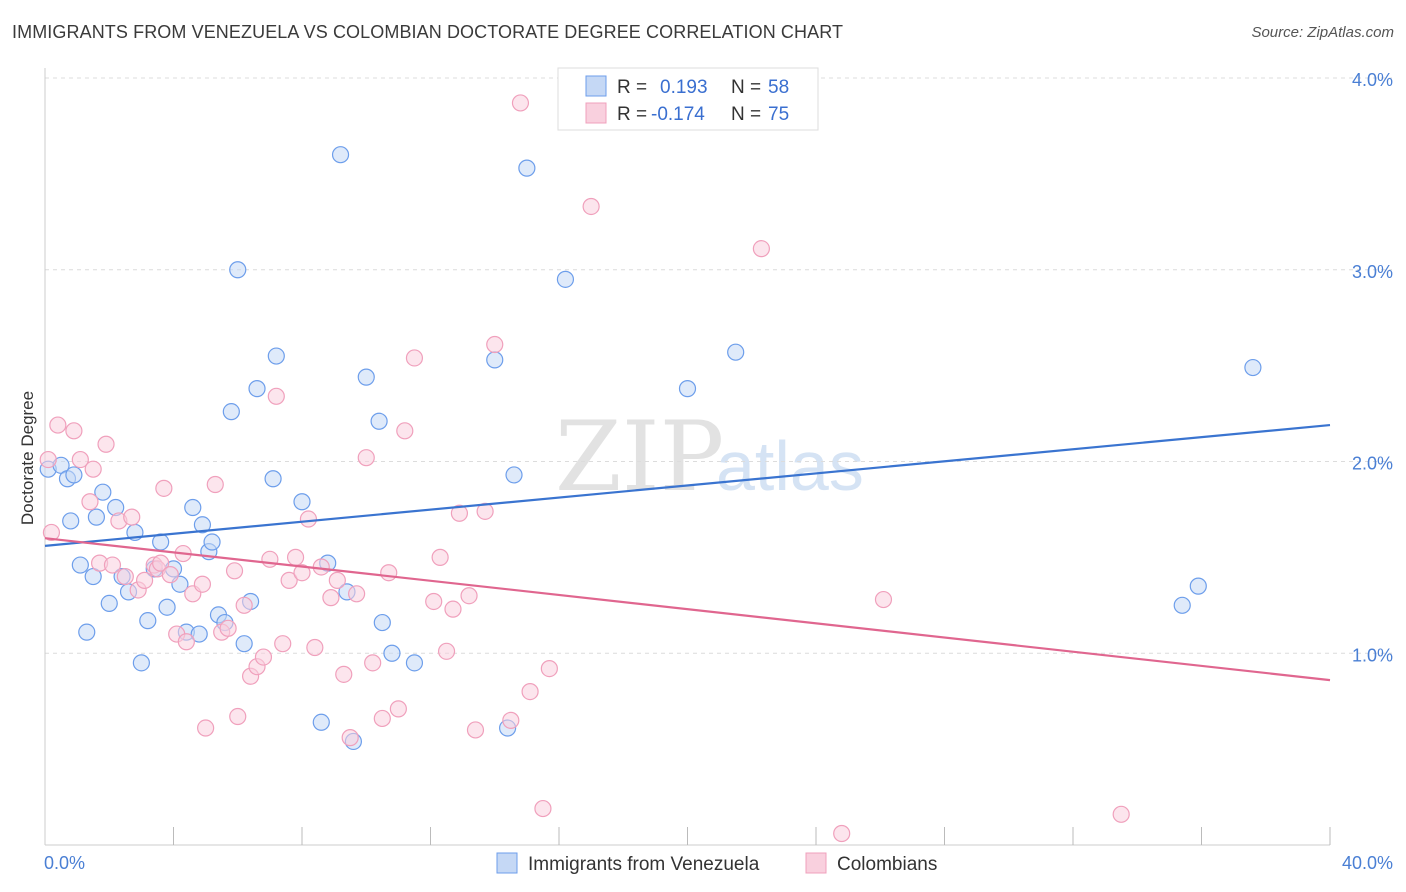 This screenshot has height=892, width=1406. Describe the element at coordinates (1372, 80) in the screenshot. I see `y-tick-label: 4.0%` at that location.